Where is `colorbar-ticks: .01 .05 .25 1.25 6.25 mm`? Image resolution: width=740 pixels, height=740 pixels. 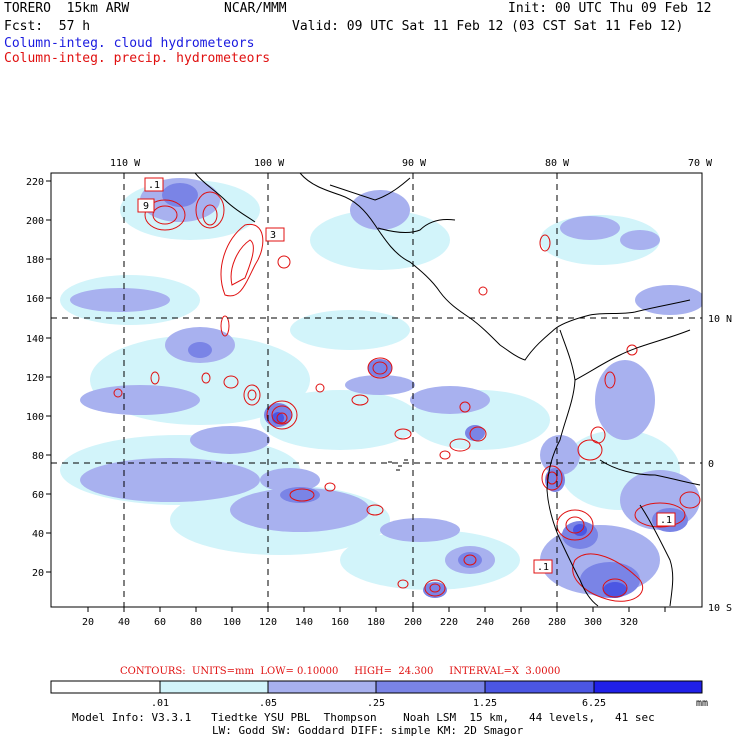
colorbar-ticks: .01 .05 .25 1.25 6.25 mm is located at coordinates (429, 703).